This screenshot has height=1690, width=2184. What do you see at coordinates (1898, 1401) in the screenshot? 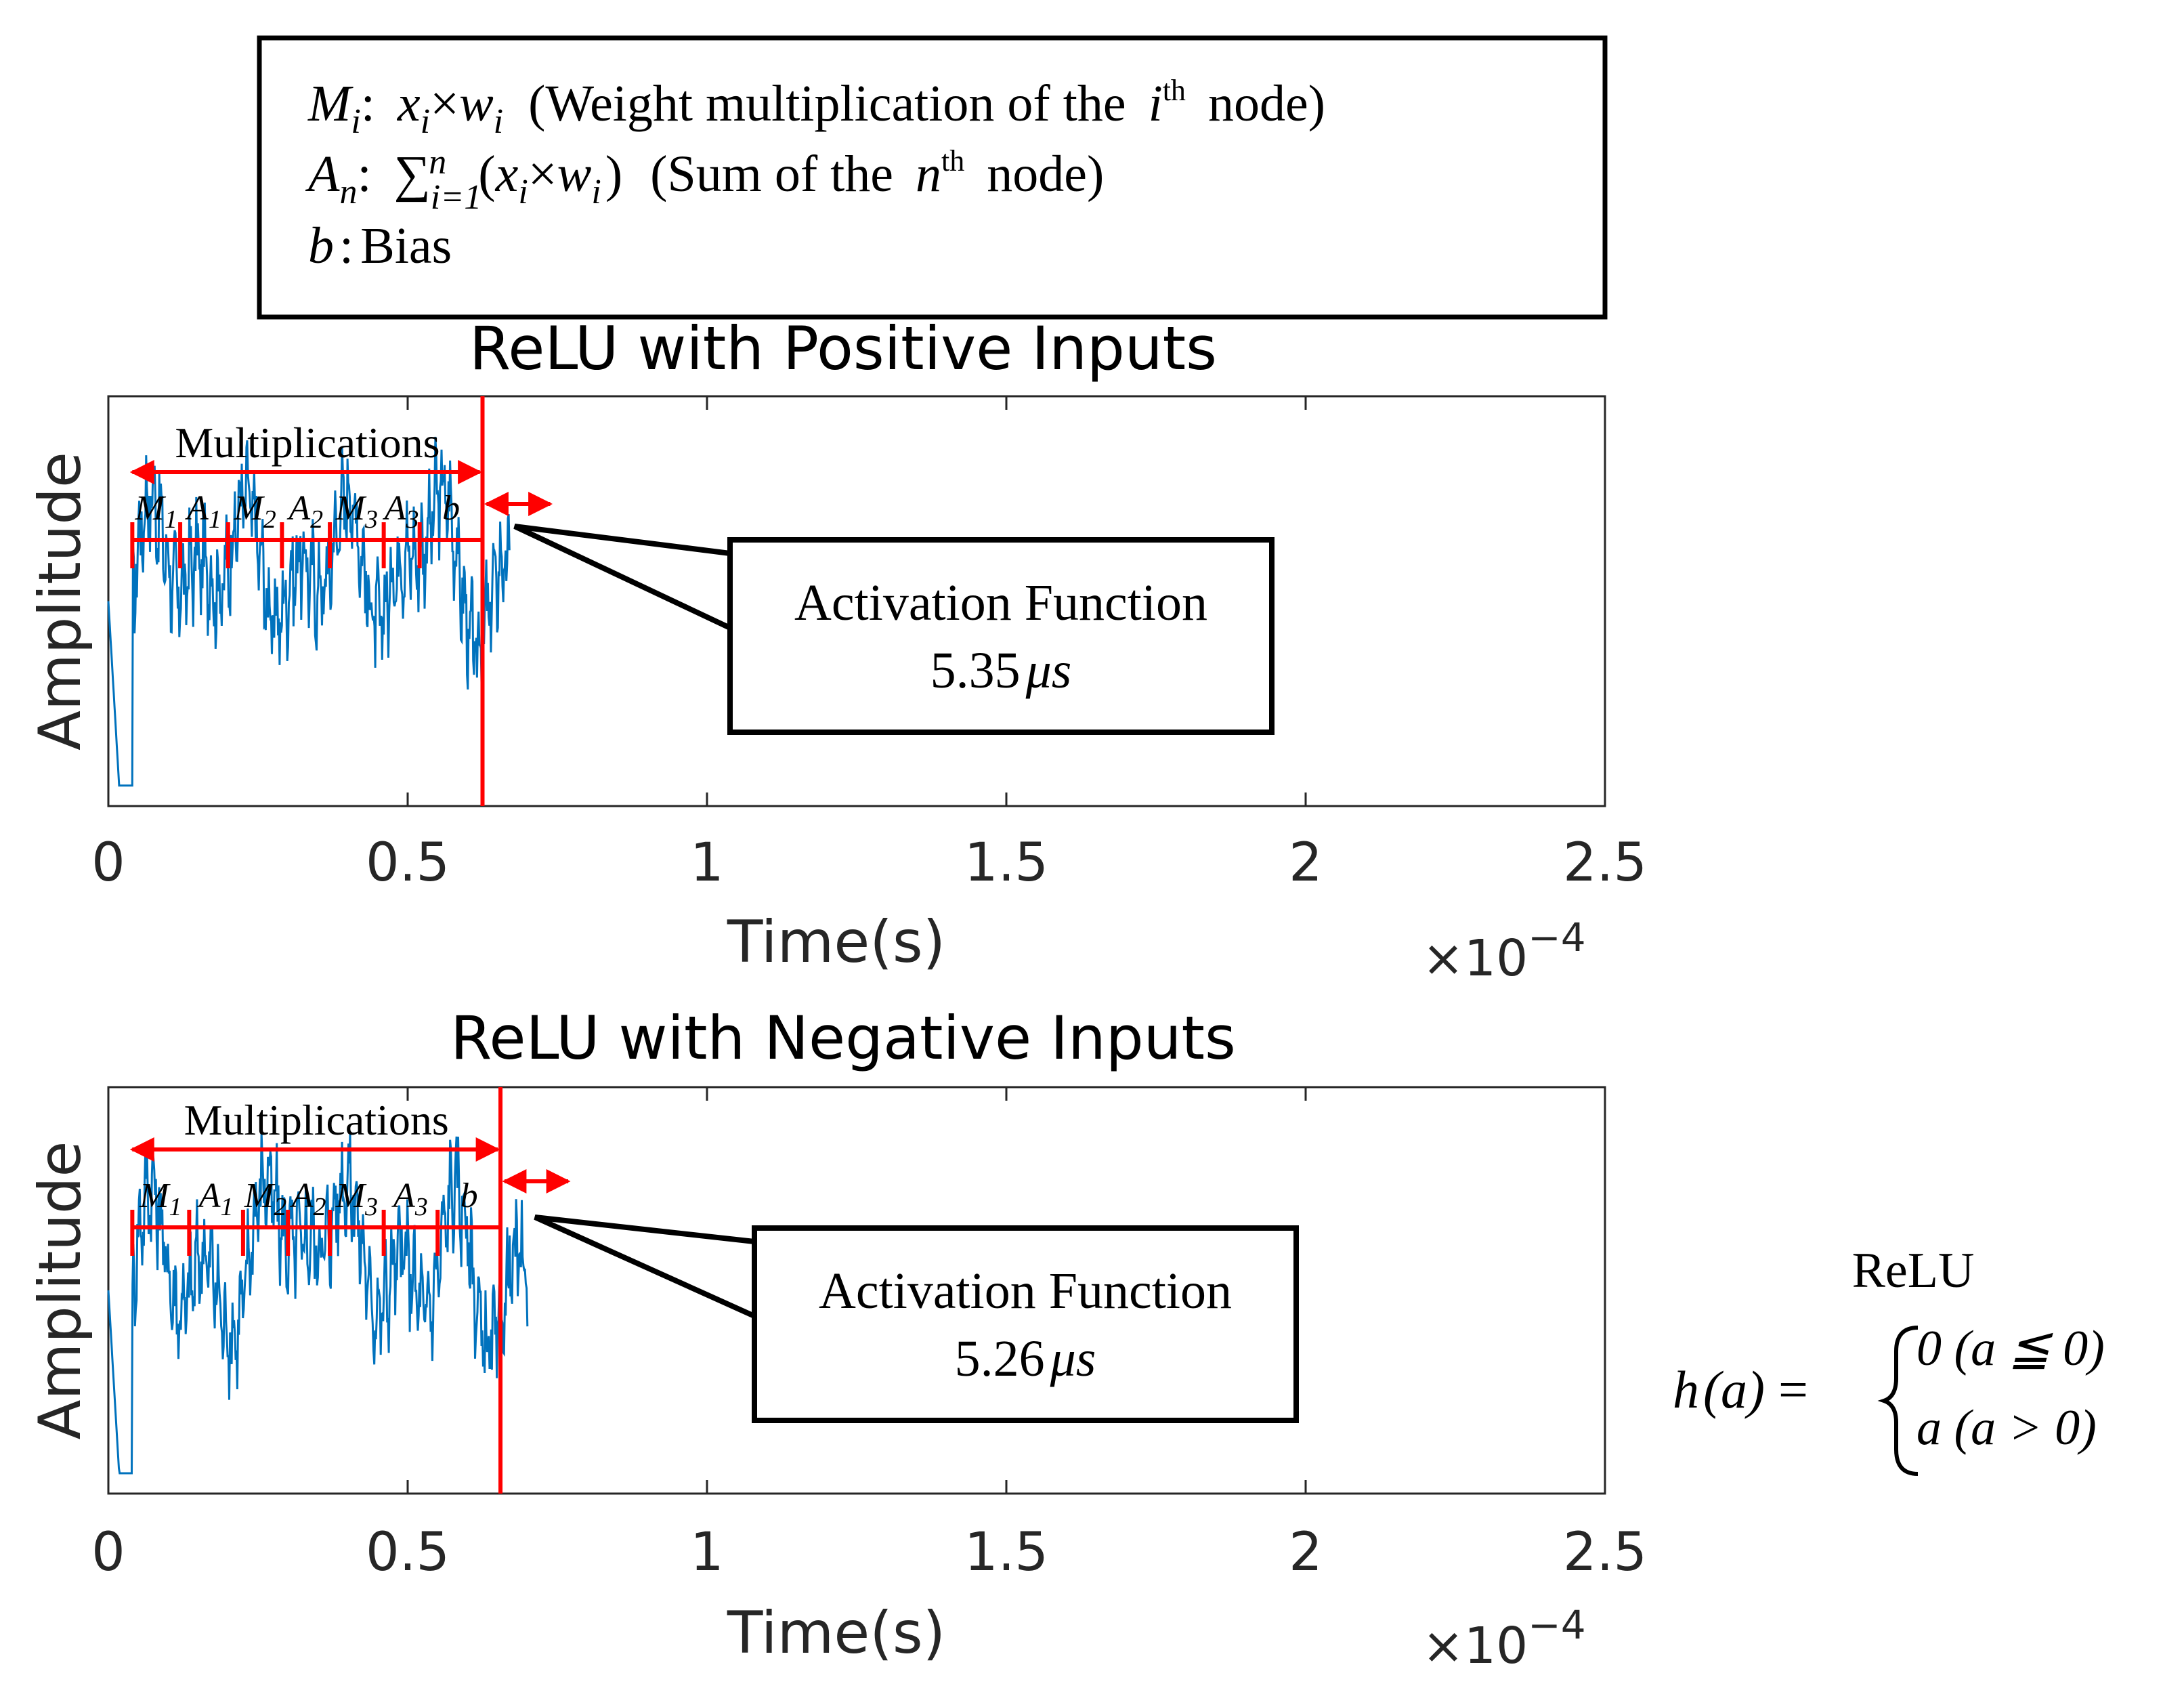
I see `relu-formula-brace` at bounding box center [1898, 1401].